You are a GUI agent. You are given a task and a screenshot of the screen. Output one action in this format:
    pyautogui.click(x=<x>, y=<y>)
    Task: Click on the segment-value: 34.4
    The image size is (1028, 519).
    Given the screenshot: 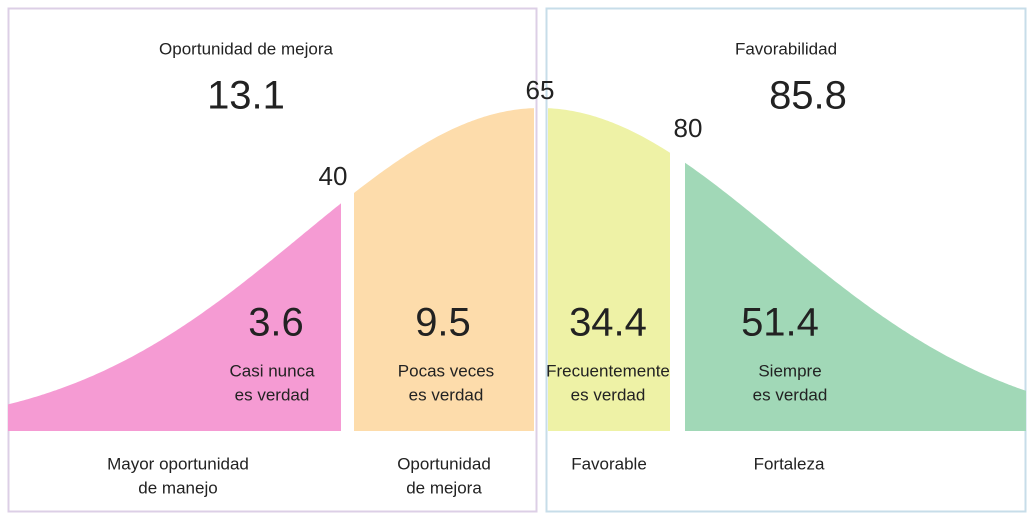 What is the action you would take?
    pyautogui.click(x=608, y=323)
    